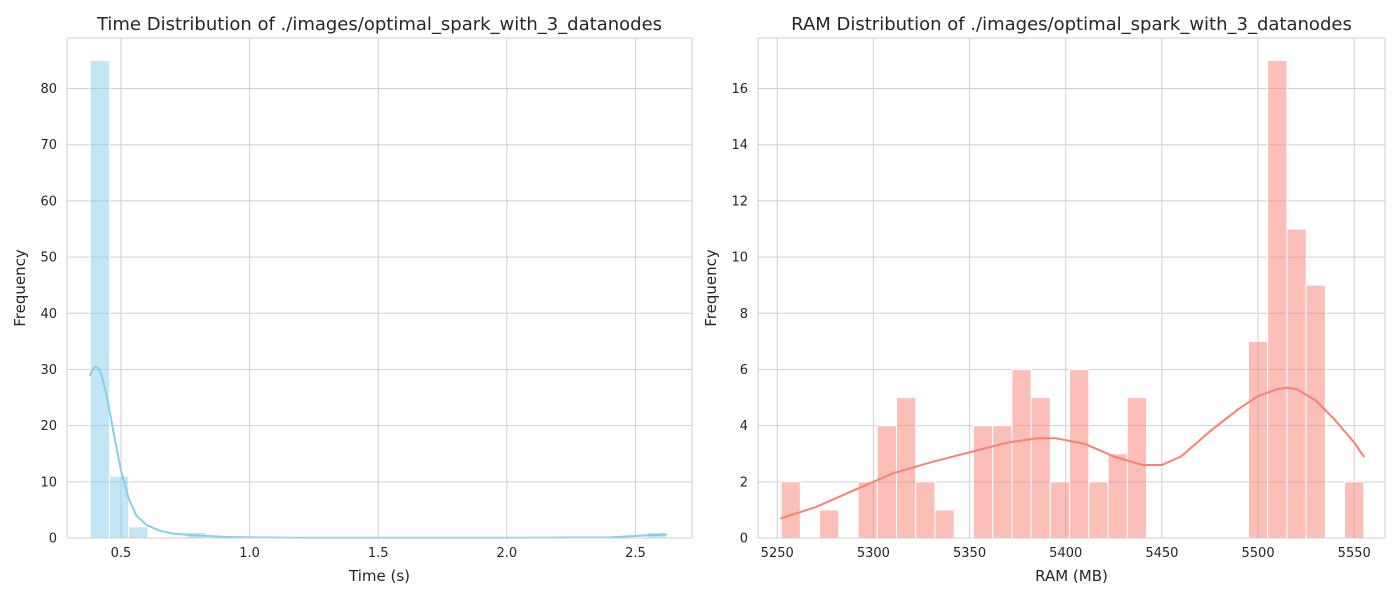 The height and width of the screenshot is (600, 1400). I want to click on chart-1-x-tick-label: 5450, so click(1161, 553).